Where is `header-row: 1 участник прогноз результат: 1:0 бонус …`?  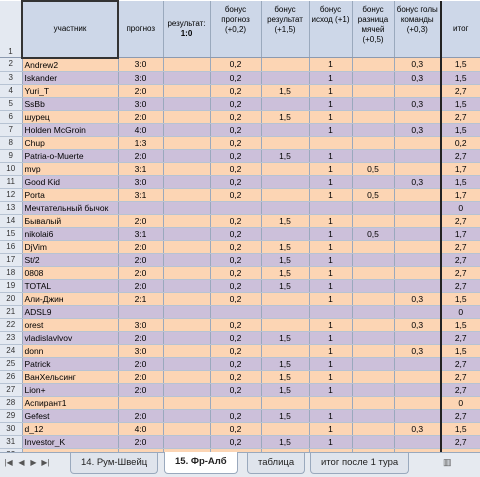 header-row: 1 участник прогноз результат: 1:0 бонус … is located at coordinates (240, 29).